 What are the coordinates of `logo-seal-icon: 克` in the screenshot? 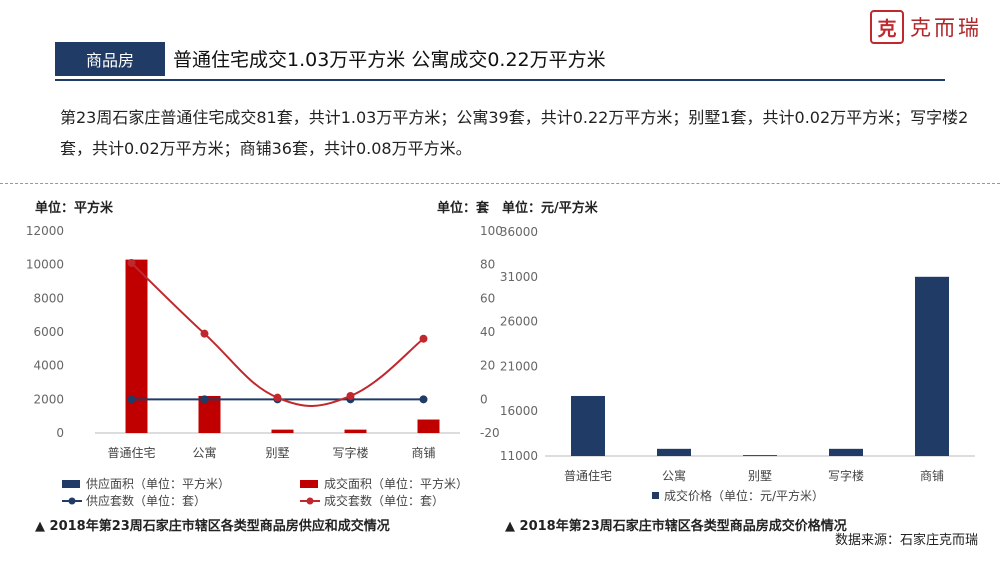 It's located at (887, 27).